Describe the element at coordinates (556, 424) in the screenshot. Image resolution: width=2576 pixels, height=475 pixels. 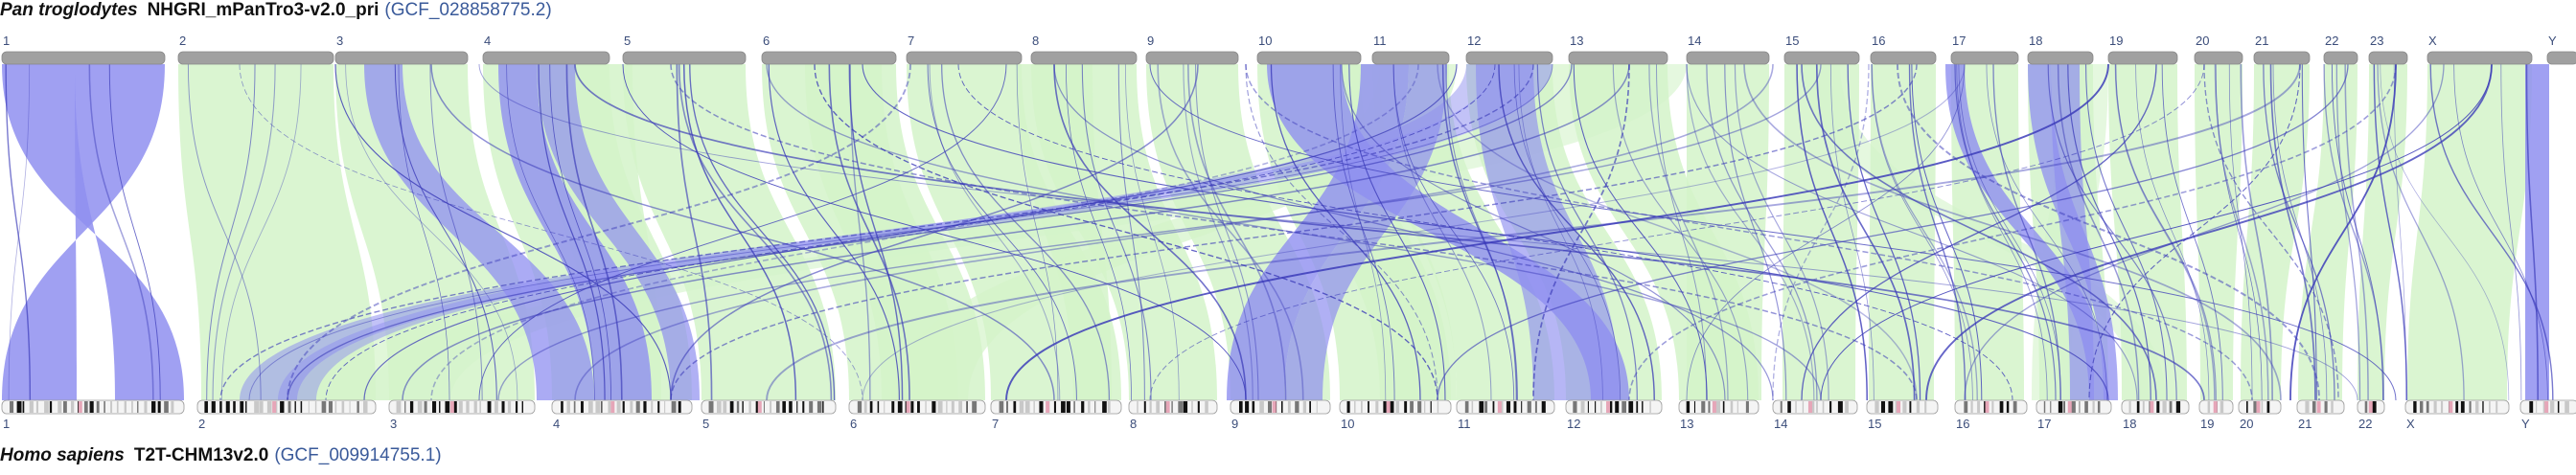
I see `bottom-chromosome-label: 4` at that location.